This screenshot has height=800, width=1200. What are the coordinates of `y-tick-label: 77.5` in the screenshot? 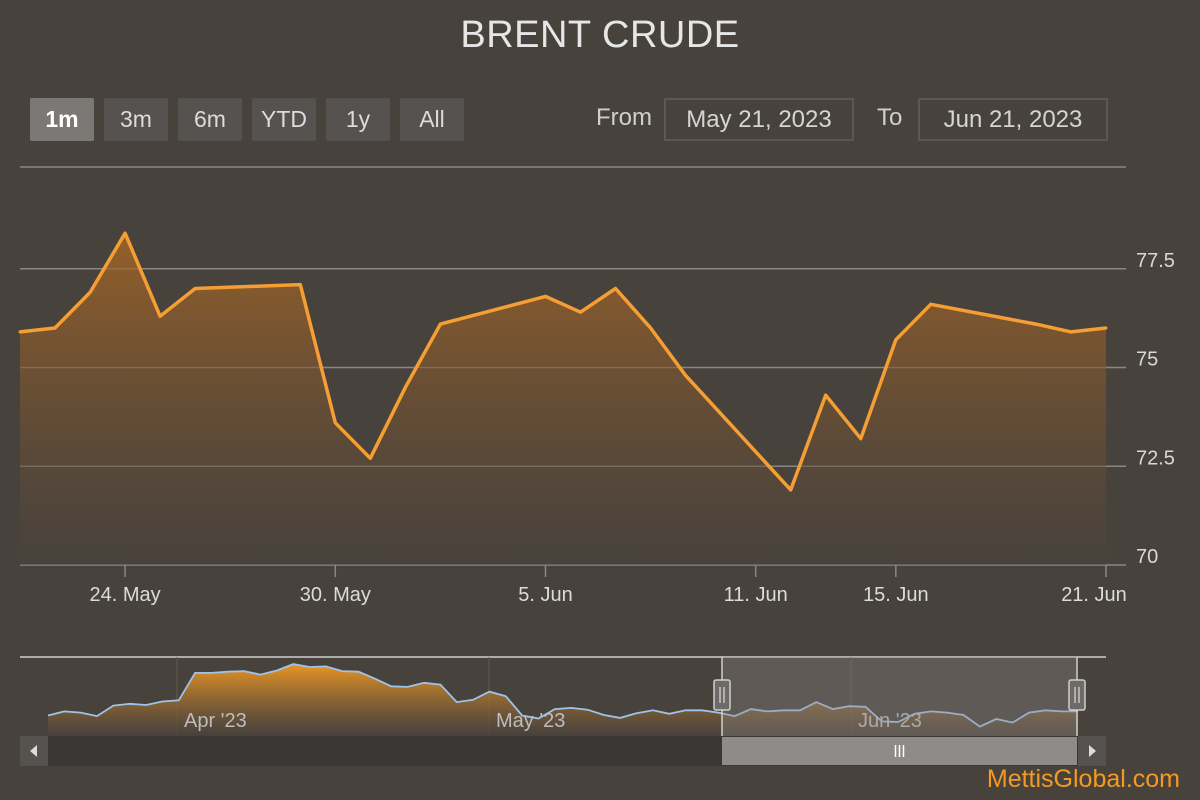 It's located at (1155, 261).